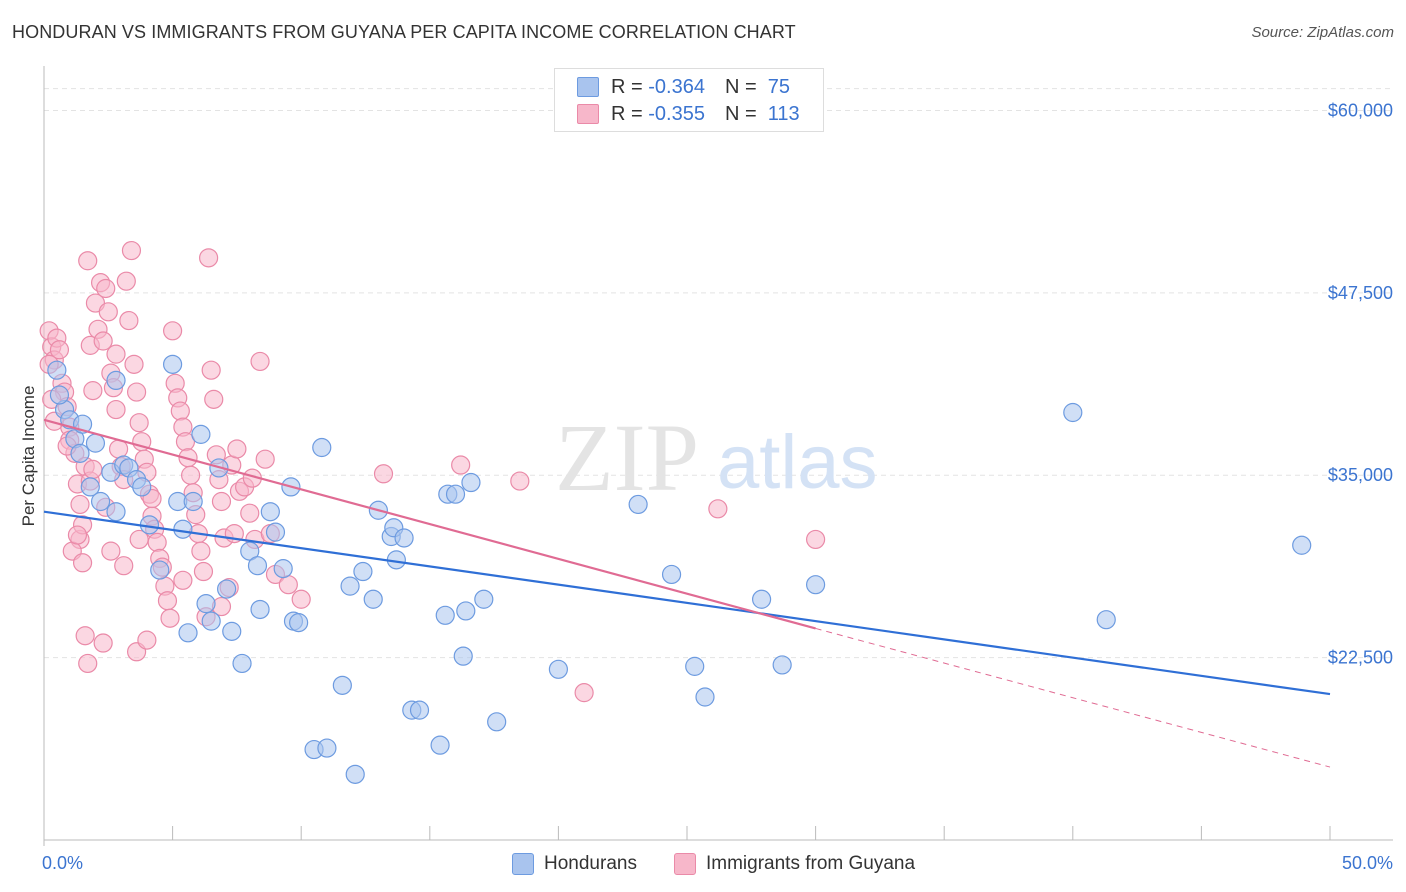 The height and width of the screenshot is (892, 1406). Describe the element at coordinates (62, 863) in the screenshot. I see `x-tick-label-min: 0.0%` at that location.